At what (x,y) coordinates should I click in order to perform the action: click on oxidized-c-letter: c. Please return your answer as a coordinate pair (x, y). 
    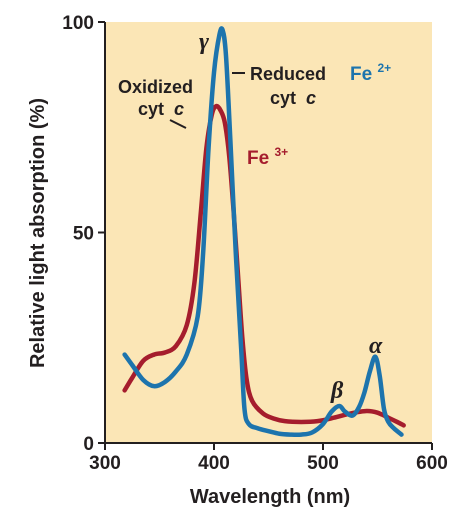
    Looking at the image, I should click on (179, 109).